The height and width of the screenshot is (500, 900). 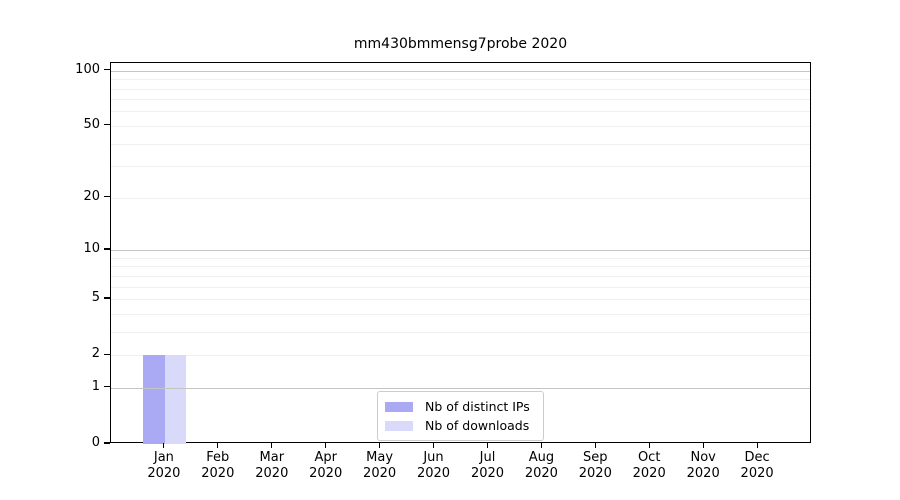 I want to click on x-tick-label: Mar 2020, so click(x=272, y=466).